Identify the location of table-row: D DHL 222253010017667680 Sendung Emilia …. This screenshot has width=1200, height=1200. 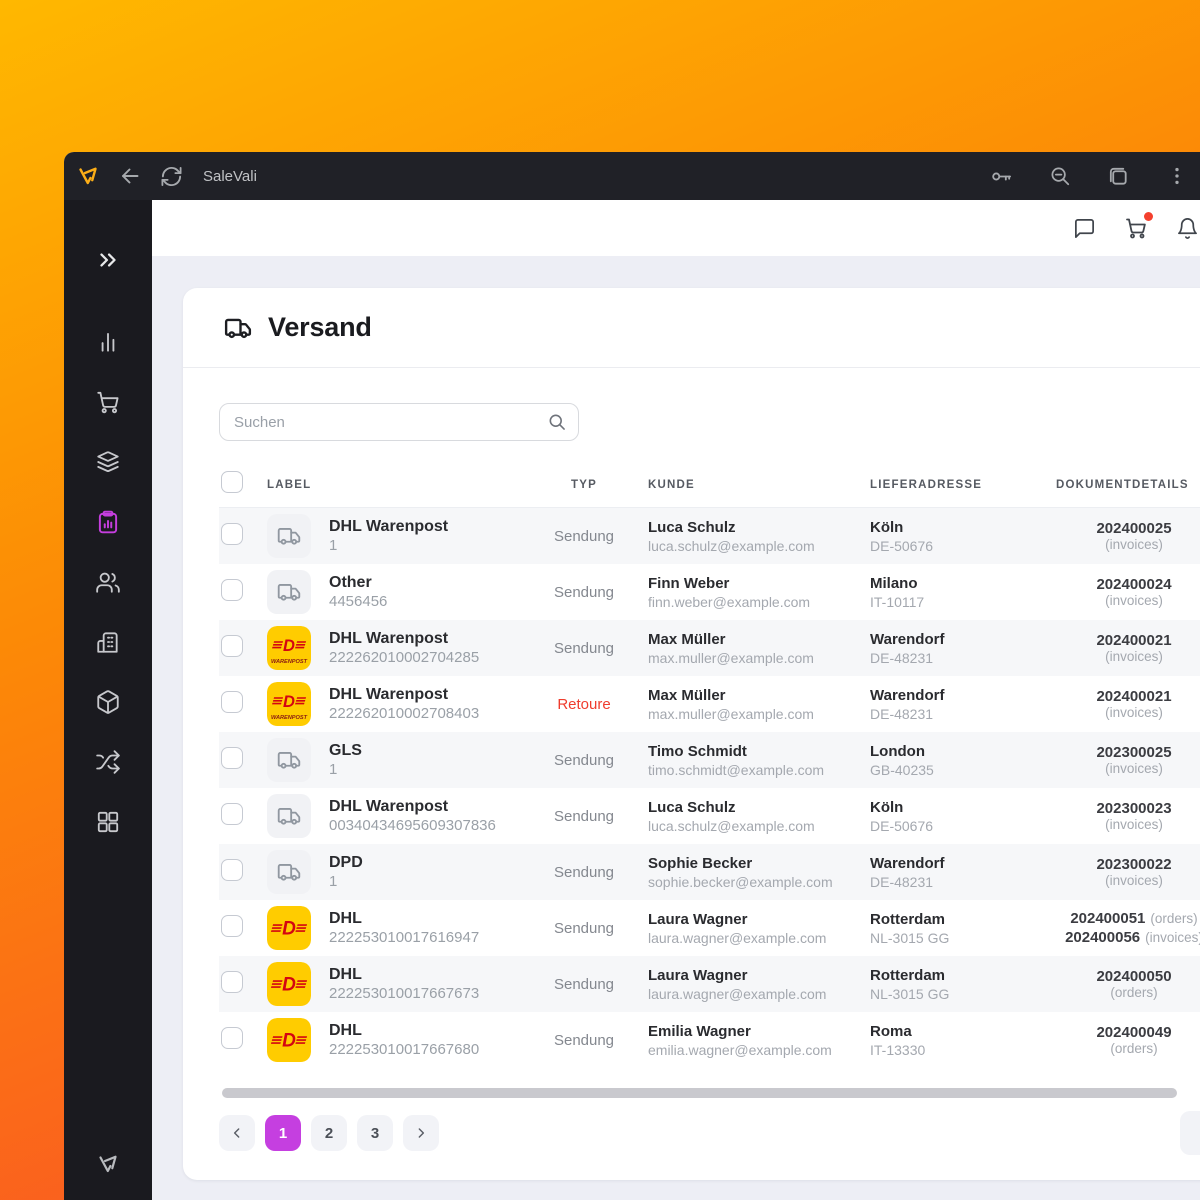
(709, 1040).